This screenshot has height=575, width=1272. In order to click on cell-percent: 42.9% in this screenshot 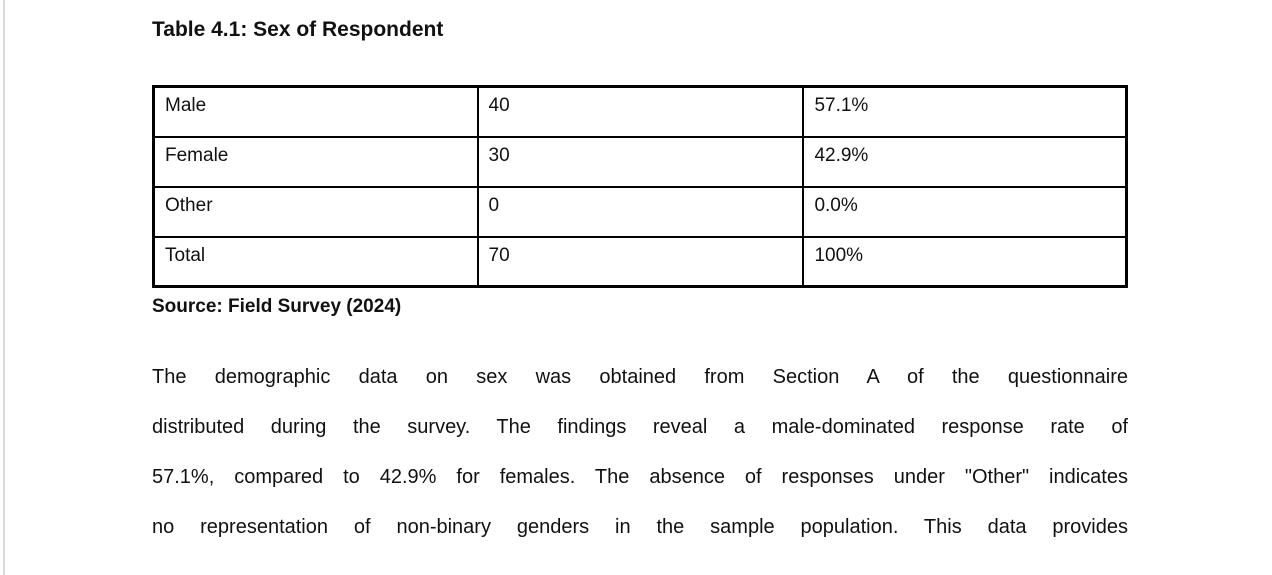, I will do `click(965, 161)`.